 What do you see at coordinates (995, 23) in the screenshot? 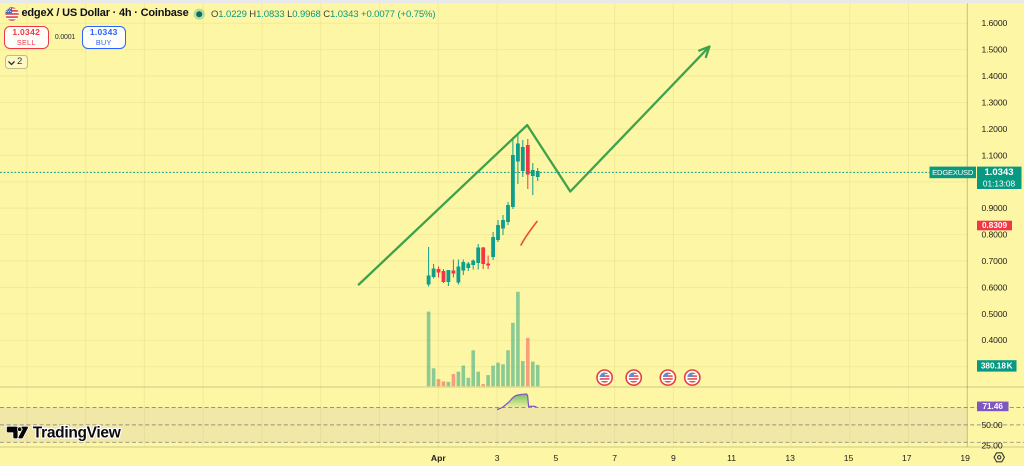
I see `svg-text: 1.6000` at bounding box center [995, 23].